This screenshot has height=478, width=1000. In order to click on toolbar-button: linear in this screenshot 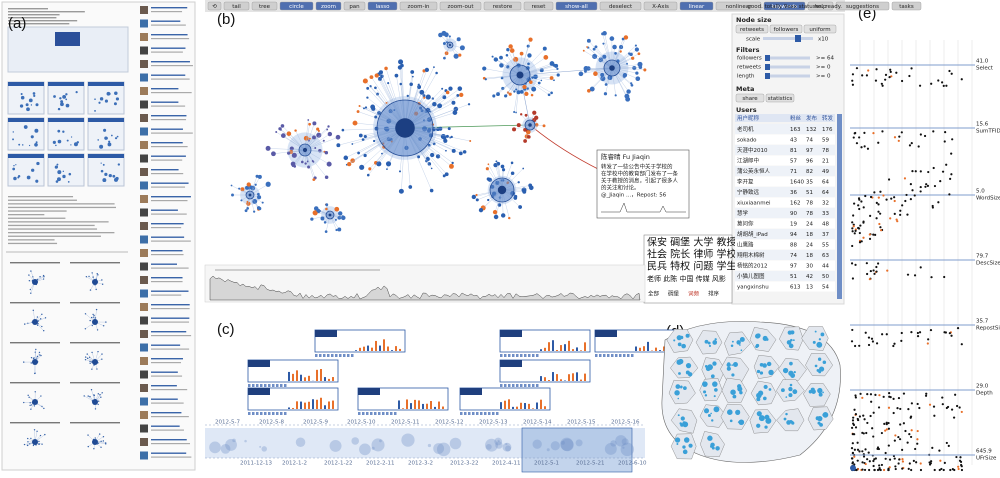, I will do `click(696, 6)`.